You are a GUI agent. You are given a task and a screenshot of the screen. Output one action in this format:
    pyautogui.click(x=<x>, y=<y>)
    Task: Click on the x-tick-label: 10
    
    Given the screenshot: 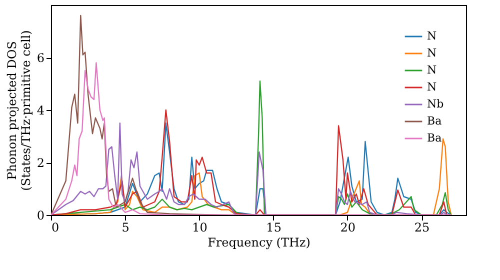 What is the action you would take?
    pyautogui.click(x=200, y=227)
    